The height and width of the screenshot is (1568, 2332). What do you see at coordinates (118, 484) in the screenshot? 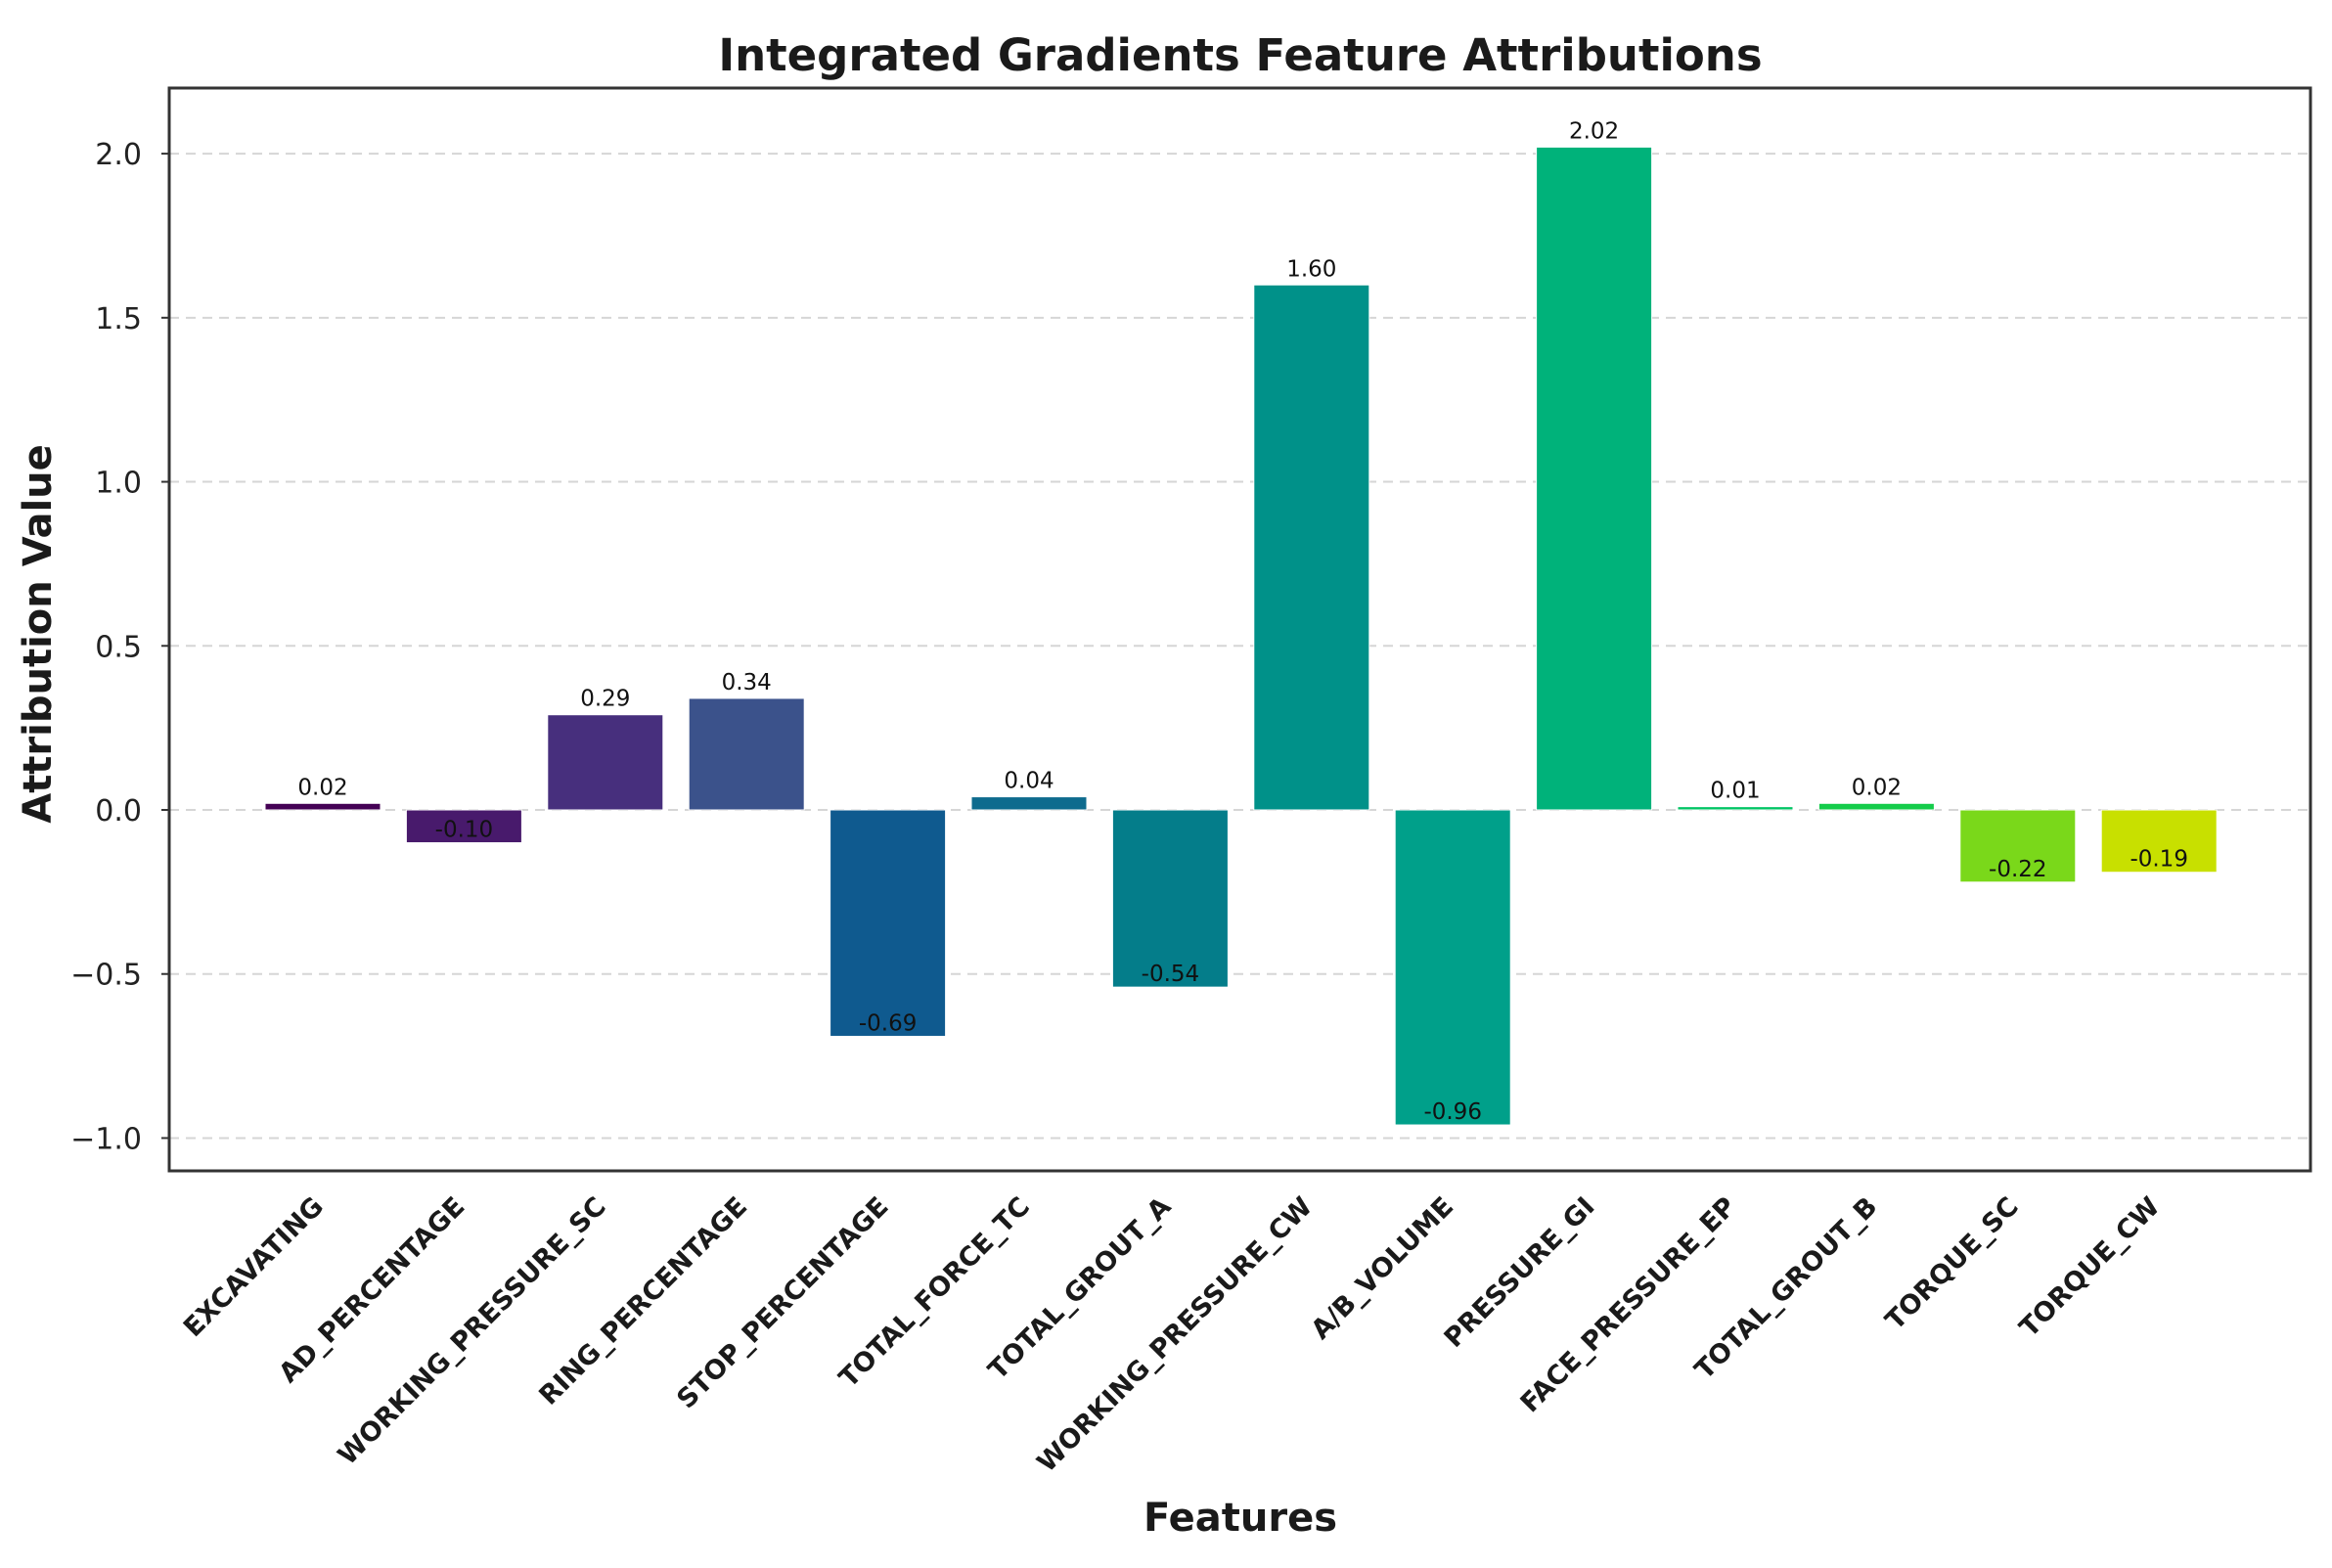
I see `y-tick-label: 1.0` at bounding box center [118, 484].